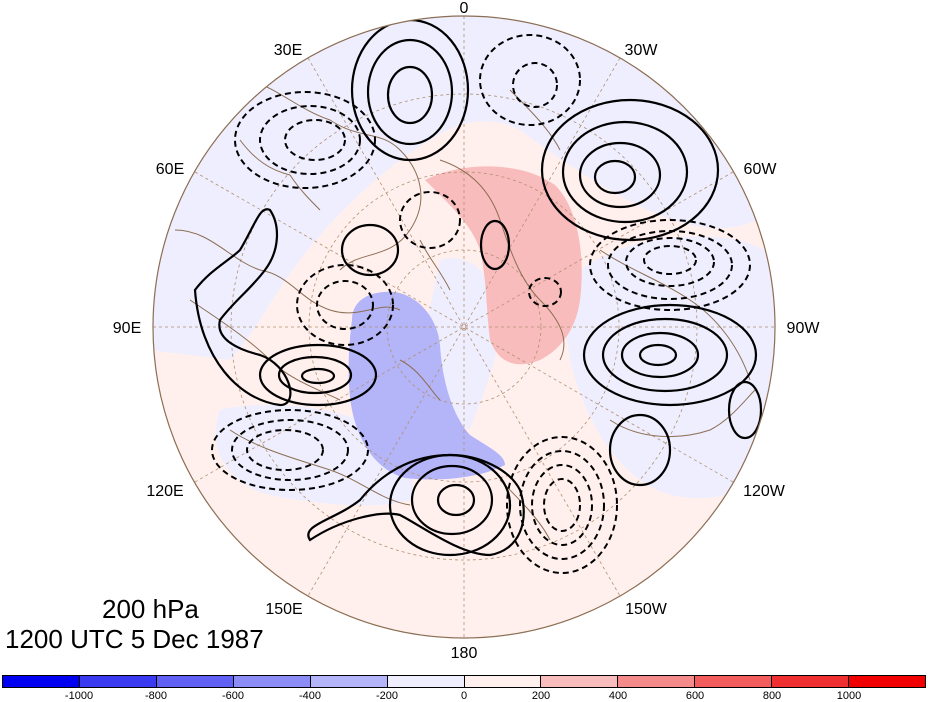 The height and width of the screenshot is (702, 928). I want to click on colorbar-label: 800, so click(772, 696).